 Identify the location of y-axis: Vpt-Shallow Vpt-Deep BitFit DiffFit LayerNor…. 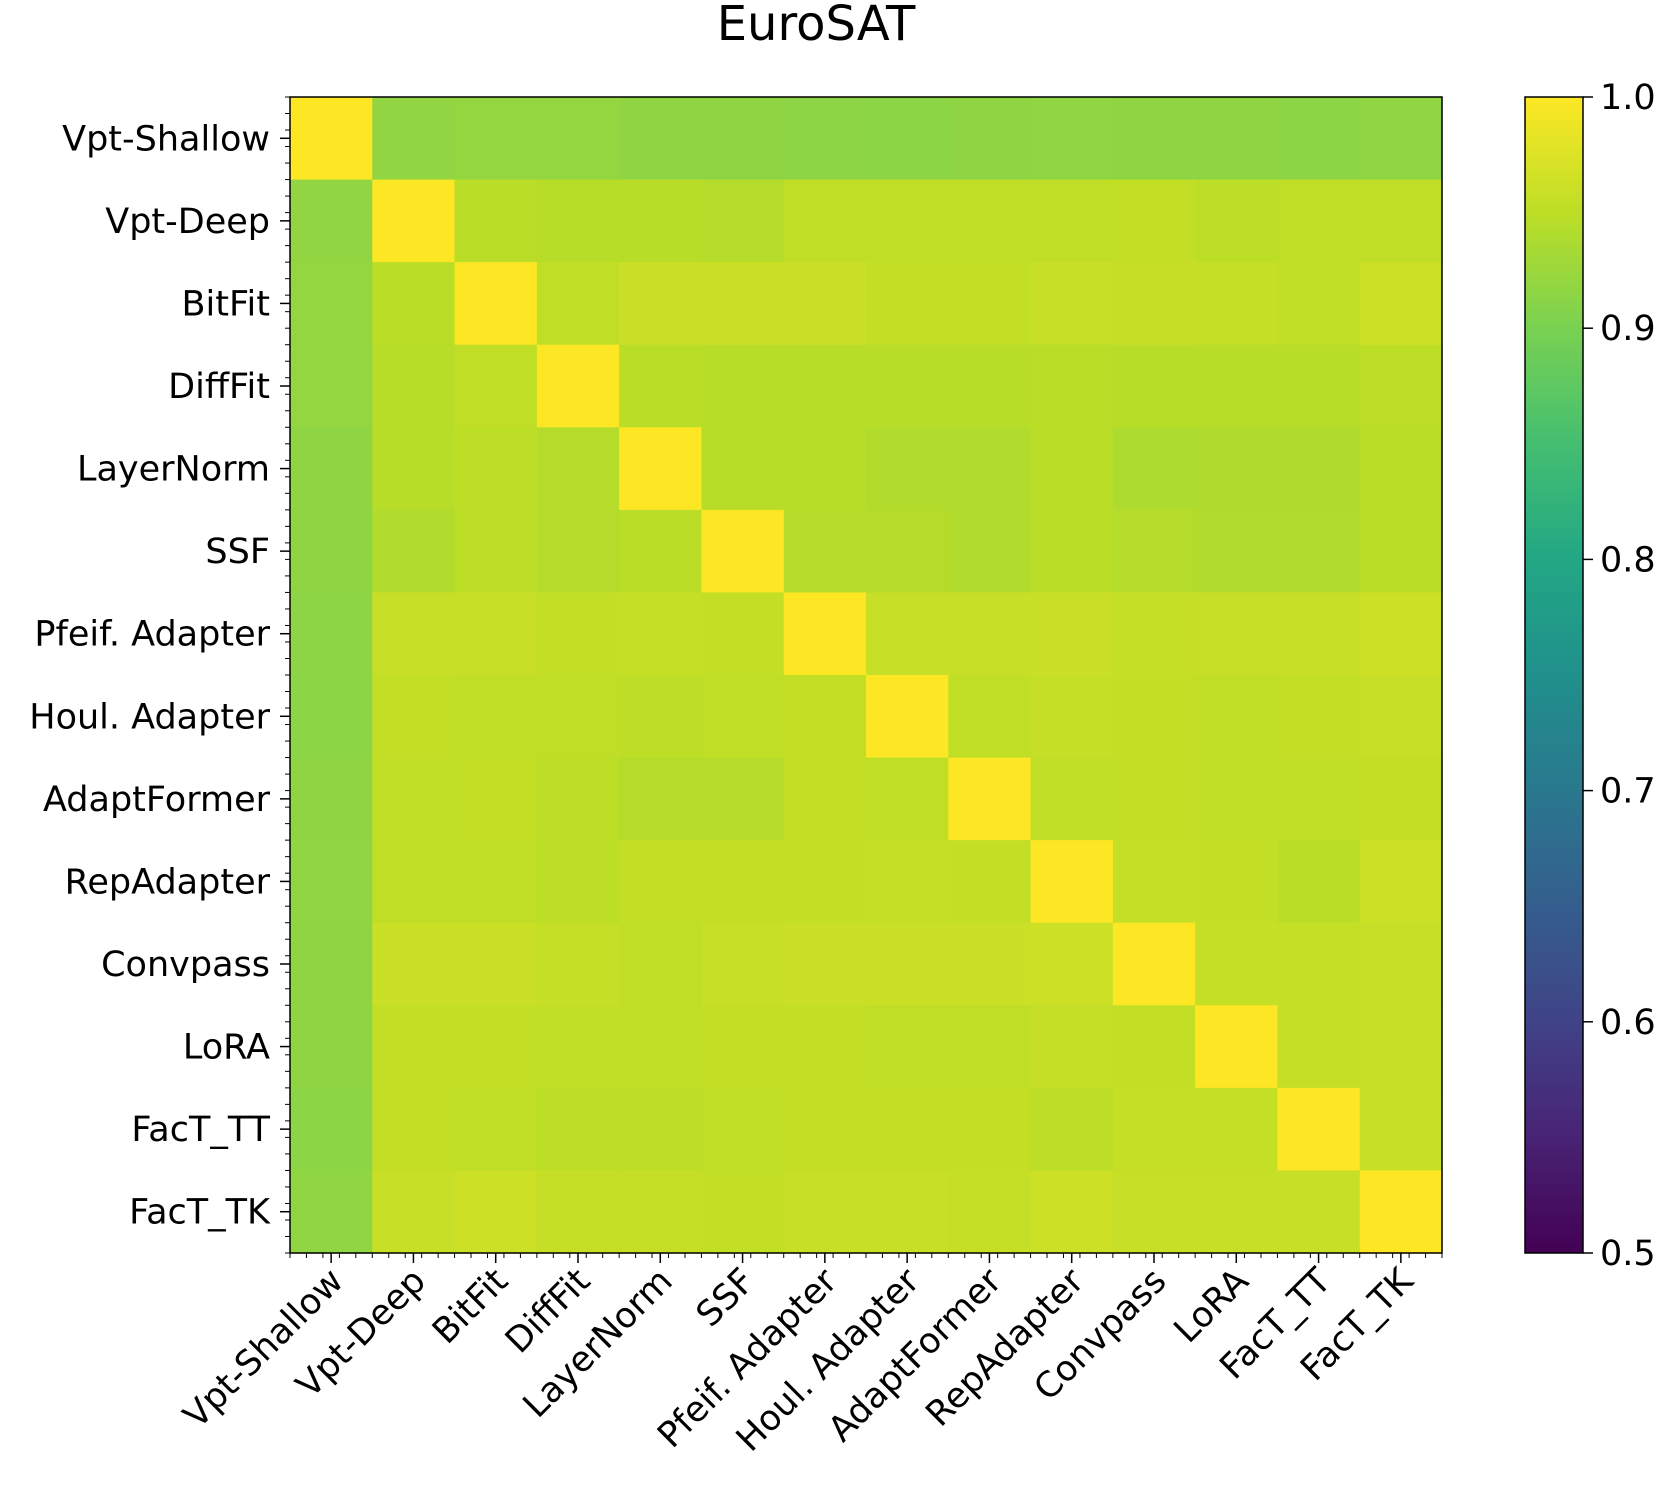
(159, 675).